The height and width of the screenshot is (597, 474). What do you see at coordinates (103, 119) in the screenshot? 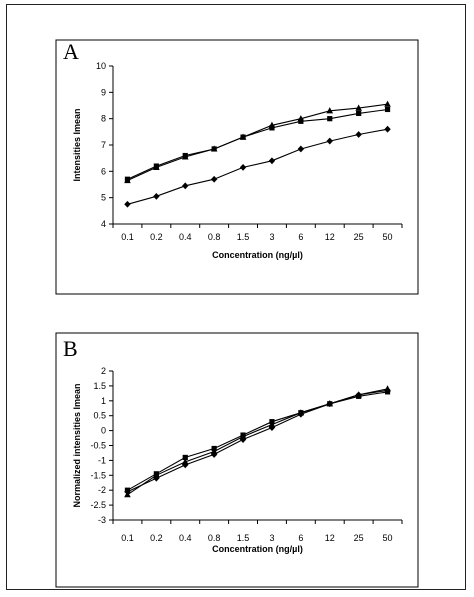
I see `y-tick-label: 8` at bounding box center [103, 119].